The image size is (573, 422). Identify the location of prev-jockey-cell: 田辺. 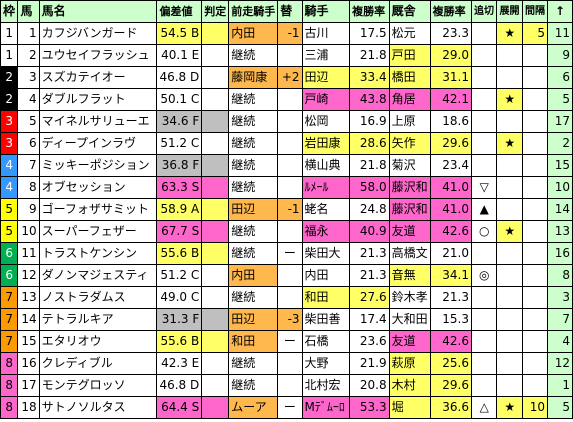
(253, 209).